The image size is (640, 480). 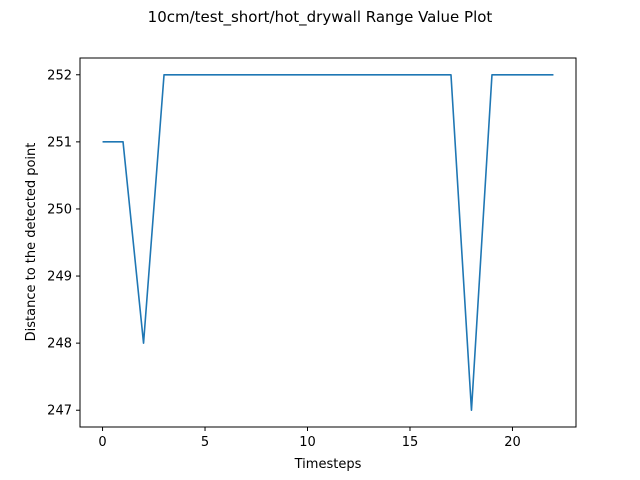 What do you see at coordinates (59, 142) in the screenshot?
I see `y-tick-label: 251` at bounding box center [59, 142].